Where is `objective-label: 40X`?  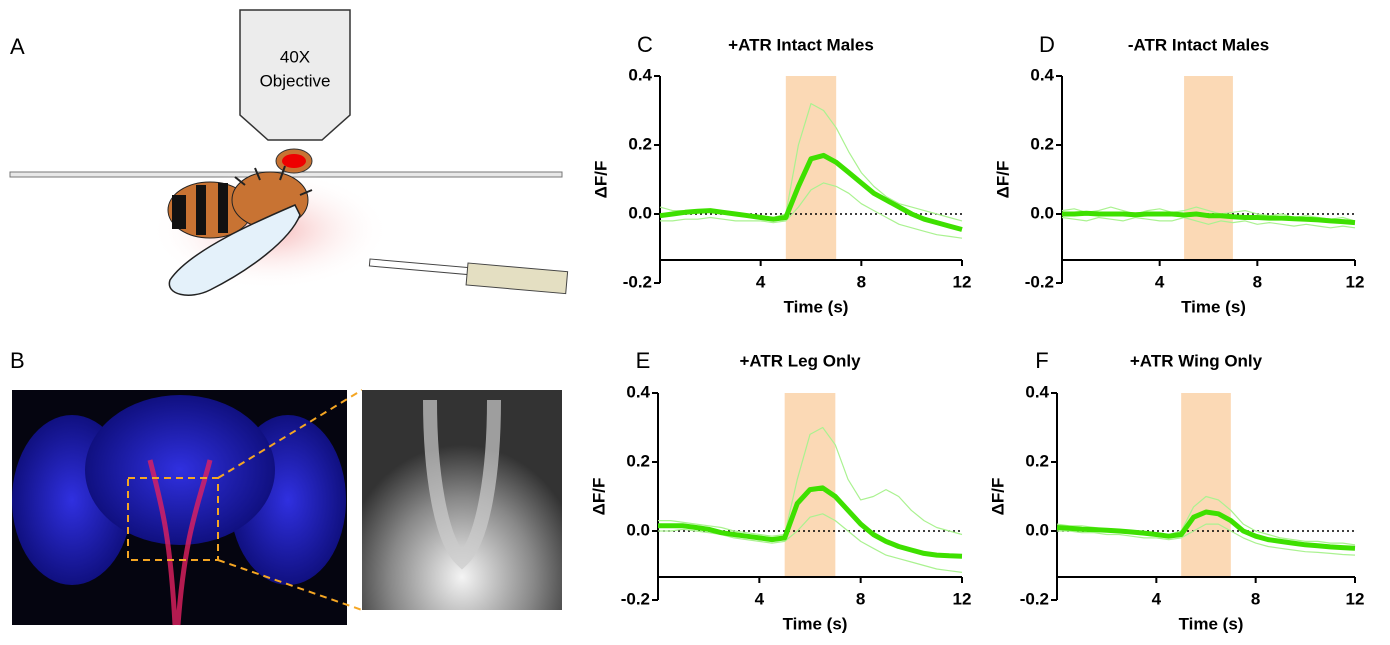
objective-label: 40X is located at coordinates (295, 56).